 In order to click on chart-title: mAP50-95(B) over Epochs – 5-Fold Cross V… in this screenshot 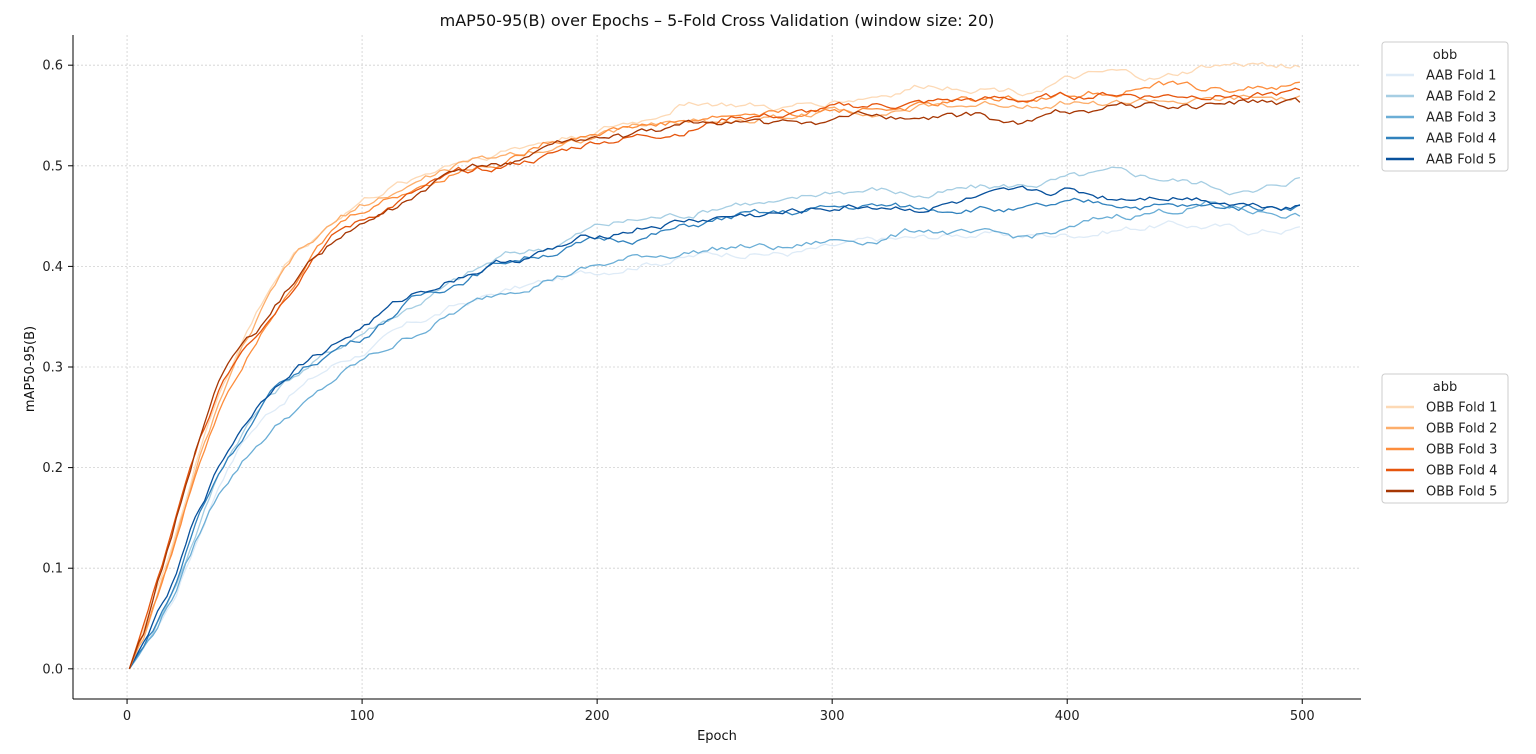, I will do `click(717, 20)`.